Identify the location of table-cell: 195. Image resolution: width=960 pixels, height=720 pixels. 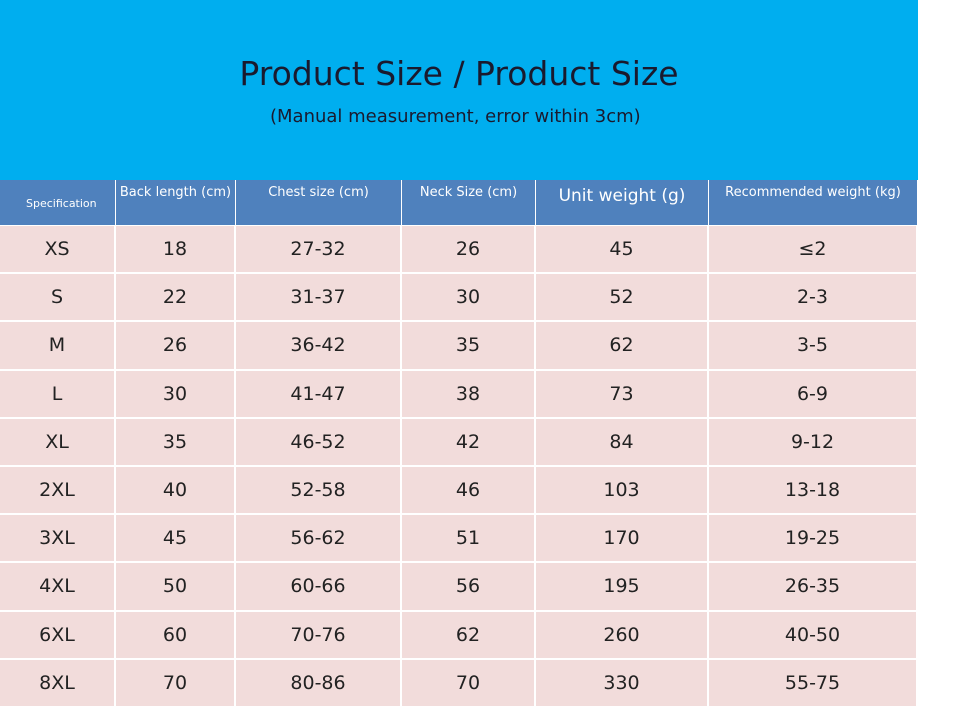
(622, 587).